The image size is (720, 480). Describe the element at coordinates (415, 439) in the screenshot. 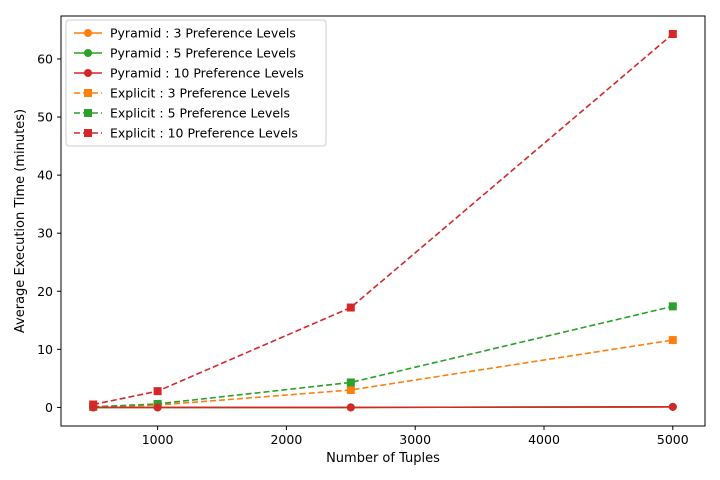

I see `x-tick-label: 3000` at that location.